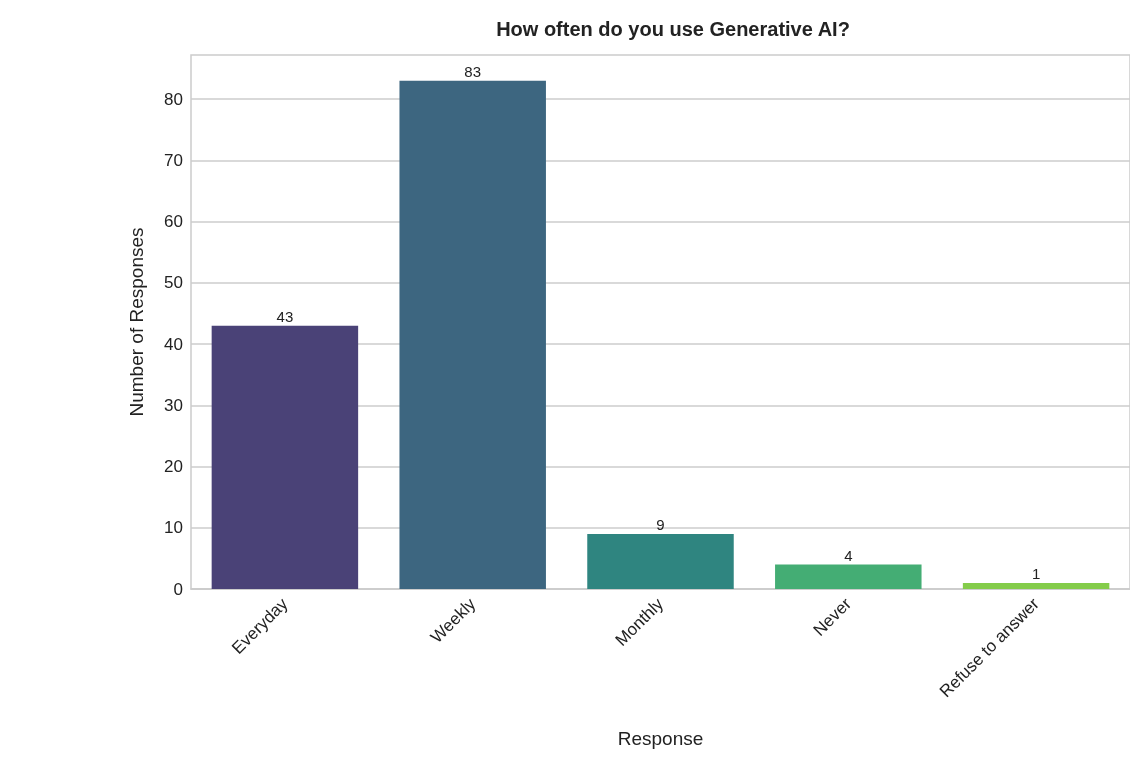  Describe the element at coordinates (178, 589) in the screenshot. I see `y-tick-label: 0` at that location.